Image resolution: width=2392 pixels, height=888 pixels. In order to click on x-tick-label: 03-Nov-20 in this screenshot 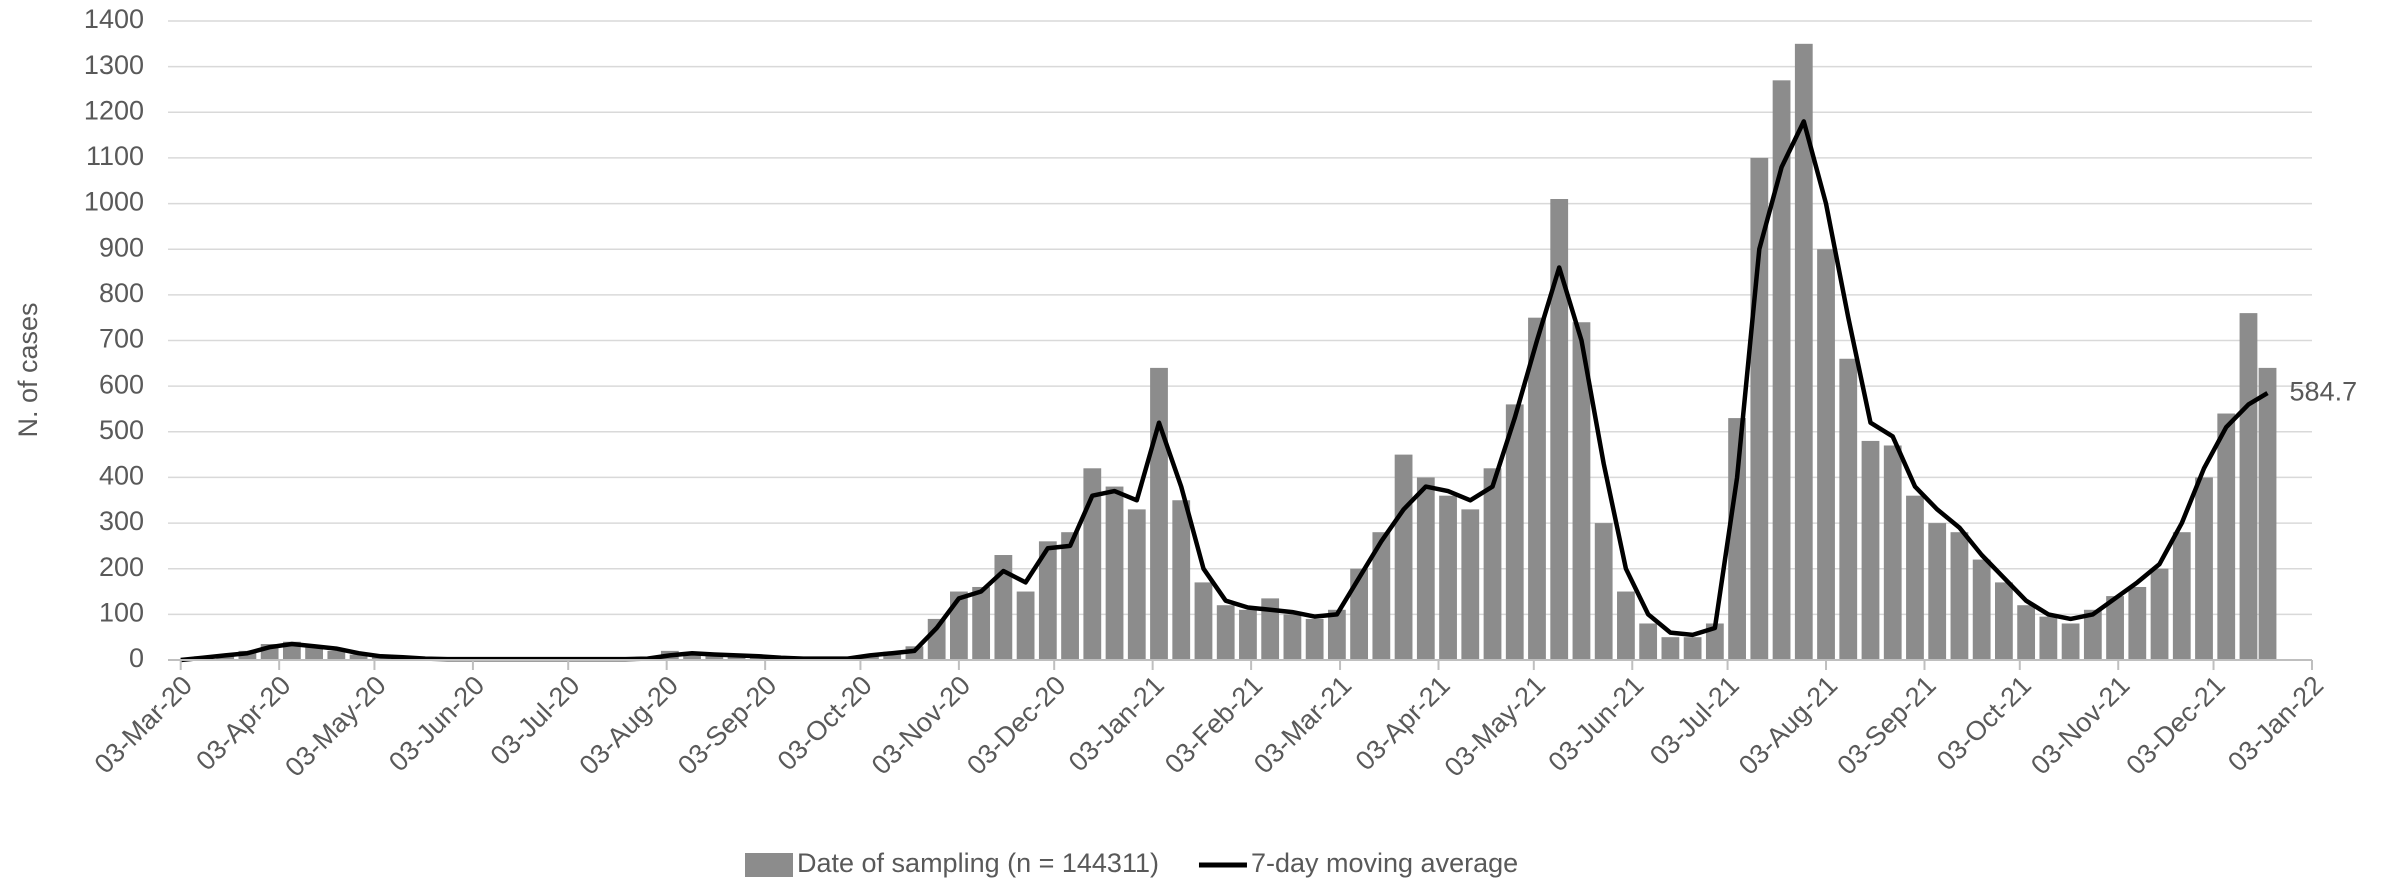, I will do `click(921, 725)`.